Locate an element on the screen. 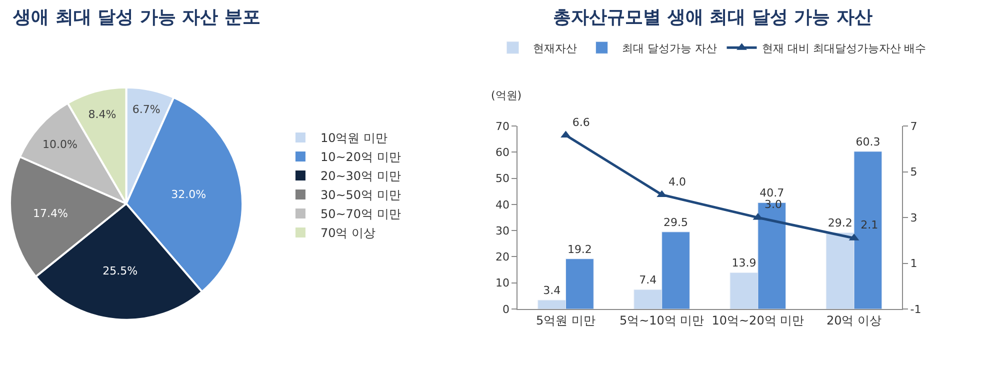 The width and height of the screenshot is (989, 370). legend-label: 10~20억 미만 is located at coordinates (360, 157).